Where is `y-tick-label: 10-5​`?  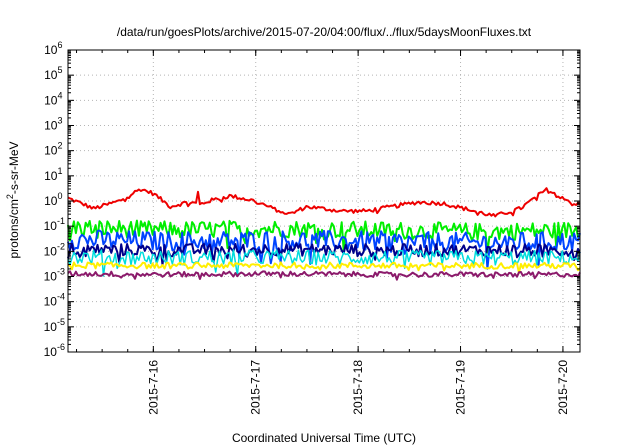
y-tick-label: 10-5​ is located at coordinates (54, 325).